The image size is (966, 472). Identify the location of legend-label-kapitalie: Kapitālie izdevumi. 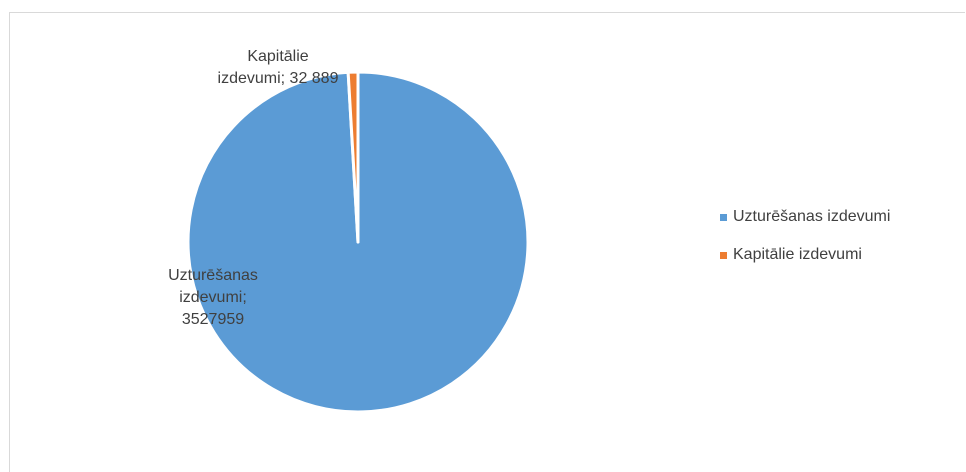
(797, 254).